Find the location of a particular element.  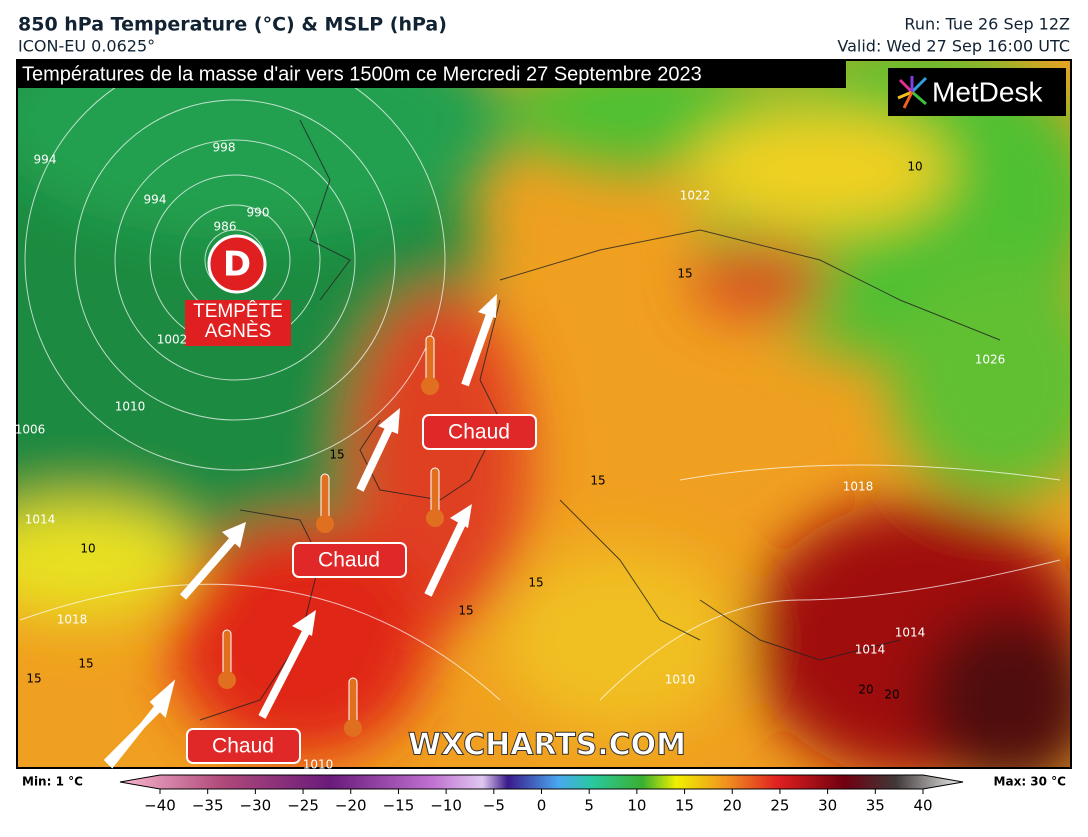

colorbar-tick-label: 30 is located at coordinates (827, 806).